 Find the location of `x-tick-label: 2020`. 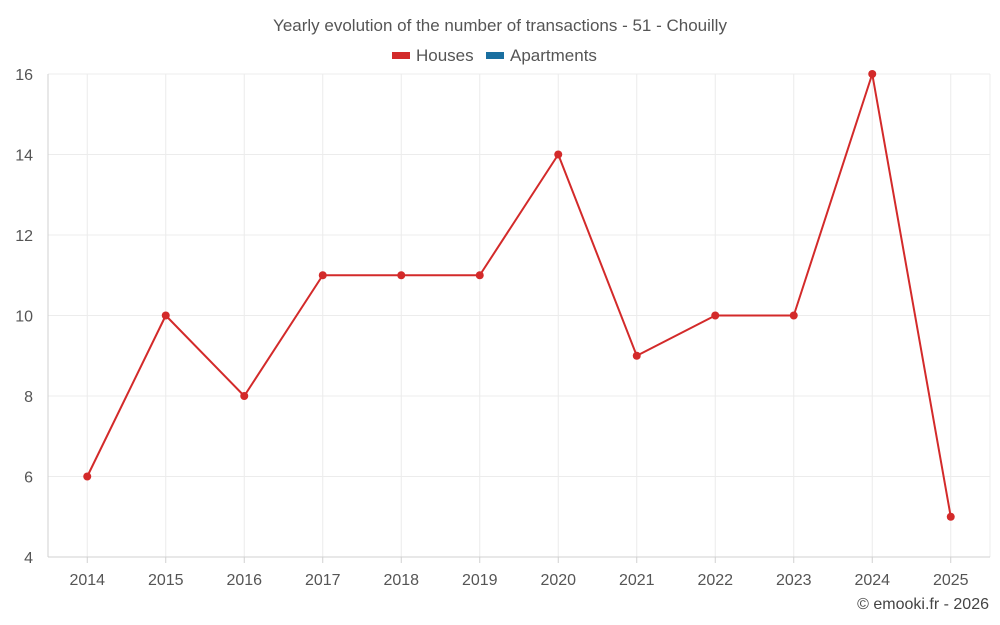

x-tick-label: 2020 is located at coordinates (558, 580).